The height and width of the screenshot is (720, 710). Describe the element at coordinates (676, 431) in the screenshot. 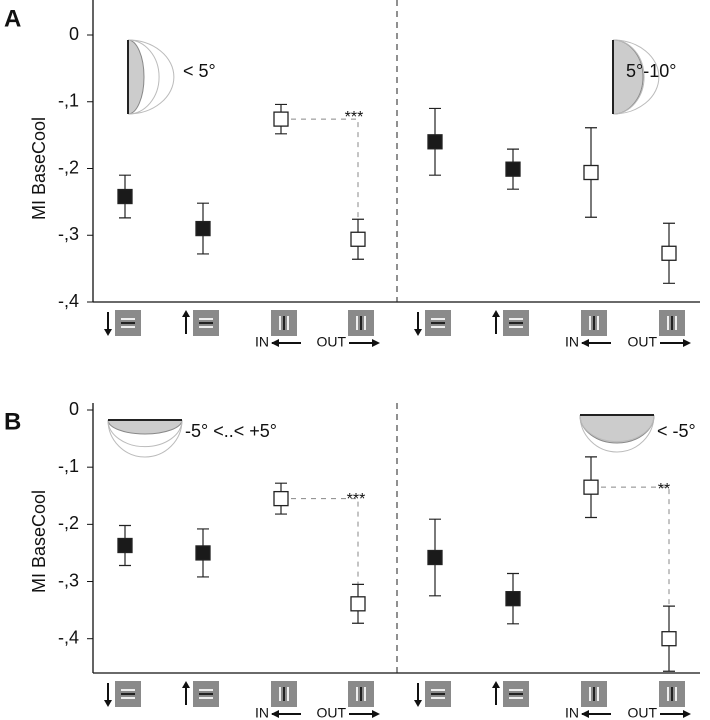

I see `annotation: < -5°` at that location.